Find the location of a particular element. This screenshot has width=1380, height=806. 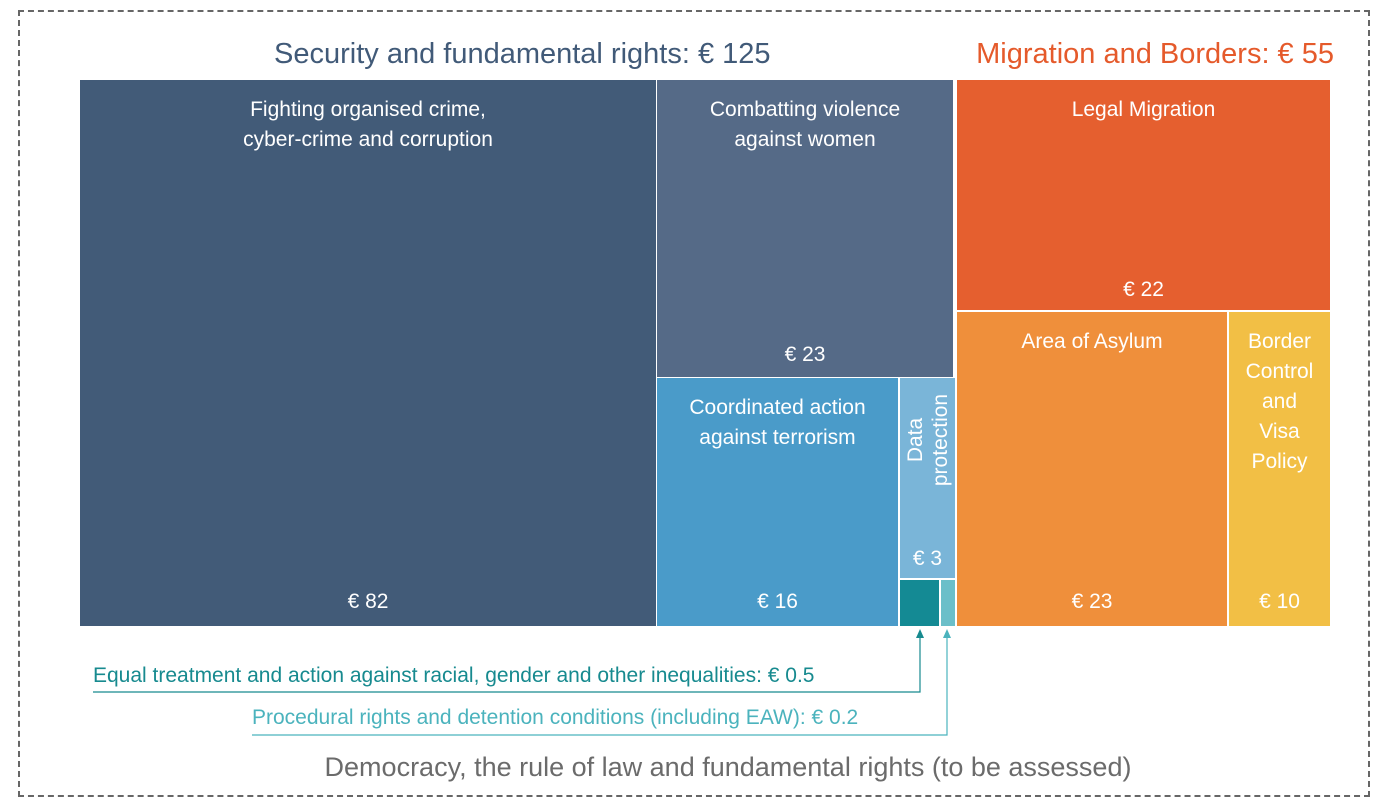

value-label: € 82 is located at coordinates (368, 601).